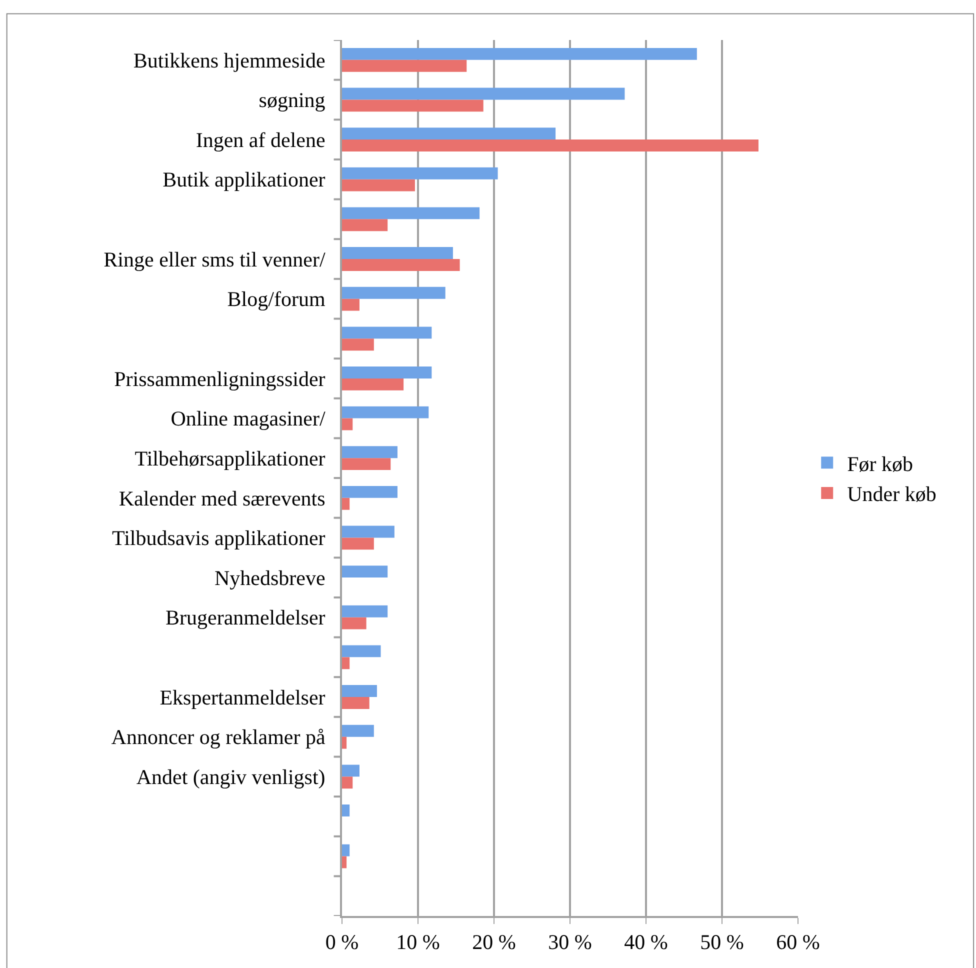  What do you see at coordinates (220, 259) in the screenshot?
I see `y-tick-label: Ringe eller sms til venner/` at bounding box center [220, 259].